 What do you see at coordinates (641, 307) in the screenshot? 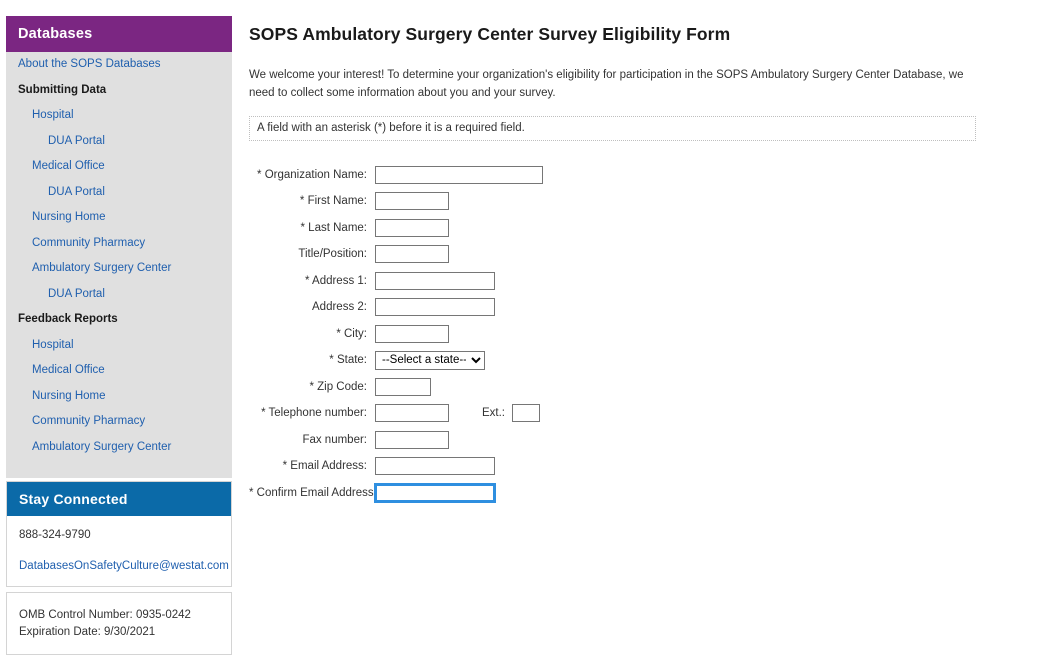
I see `form-row-address-2: Address 2:` at bounding box center [641, 307].